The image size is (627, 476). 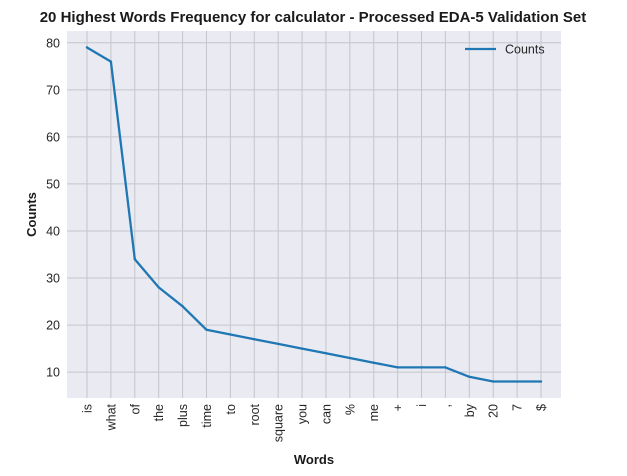 What do you see at coordinates (470, 410) in the screenshot?
I see `x-tick-label: by` at bounding box center [470, 410].